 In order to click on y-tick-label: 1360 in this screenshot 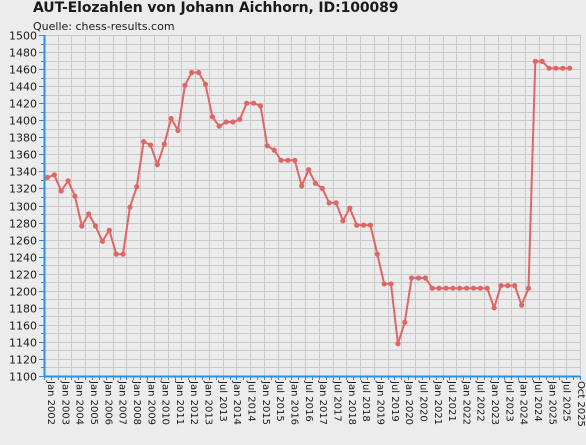, I will do `click(23, 155)`.